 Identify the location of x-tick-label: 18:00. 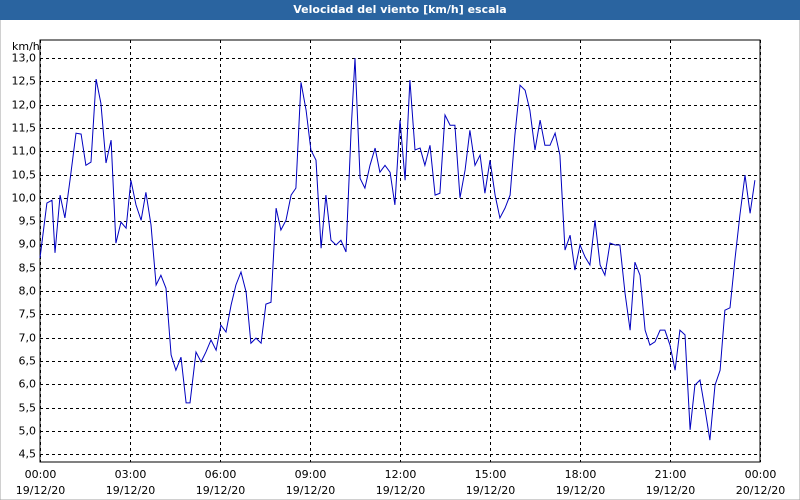
(581, 474).